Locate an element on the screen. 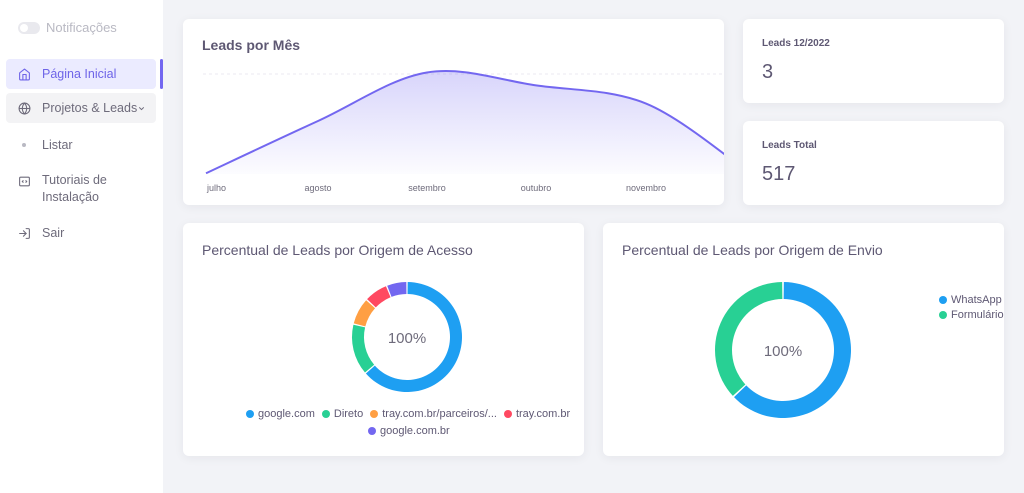  legend-item-direto: Direto is located at coordinates (342, 414).